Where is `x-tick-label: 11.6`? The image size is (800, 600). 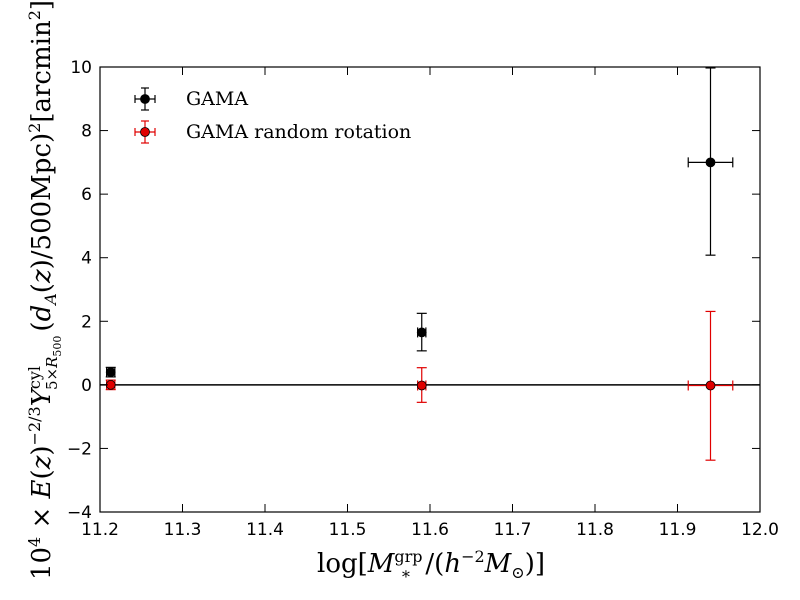
x-tick-label: 11.6 is located at coordinates (430, 530).